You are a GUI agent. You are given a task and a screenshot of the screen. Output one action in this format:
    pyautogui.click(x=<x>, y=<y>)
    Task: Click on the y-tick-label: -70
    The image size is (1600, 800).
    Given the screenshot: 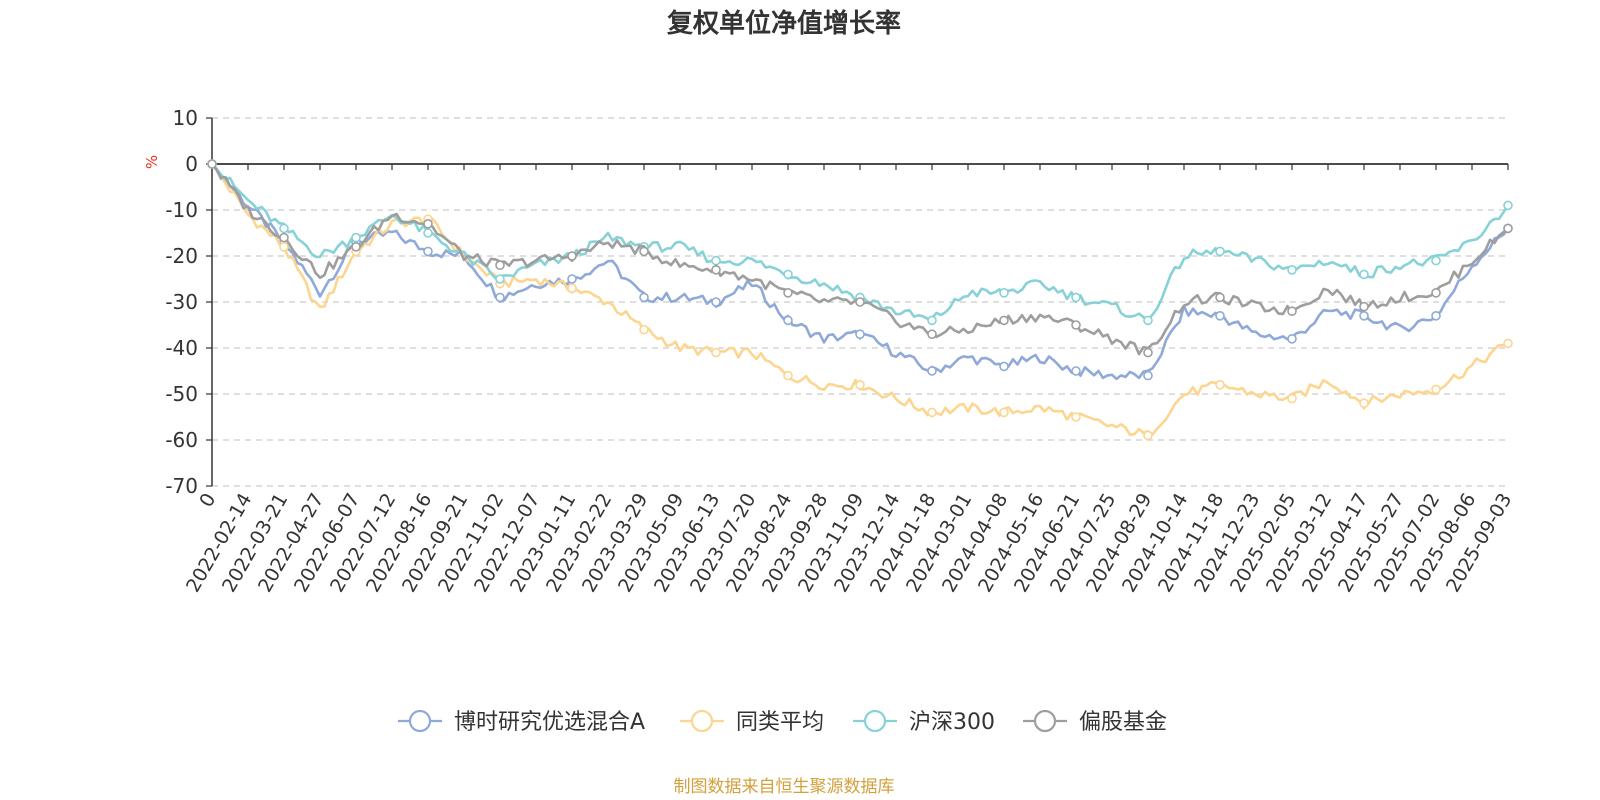 What is the action you would take?
    pyautogui.click(x=181, y=486)
    